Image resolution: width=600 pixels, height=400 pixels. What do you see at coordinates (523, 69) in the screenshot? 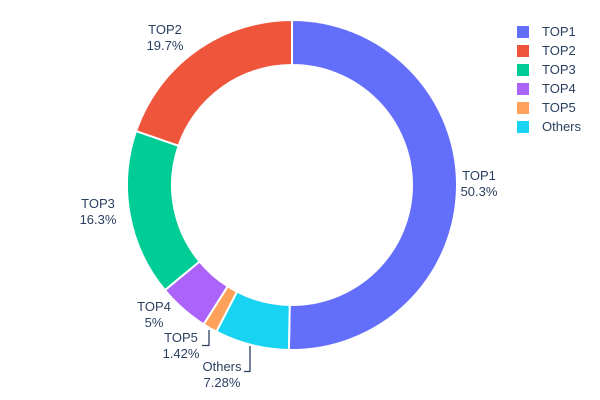
I see `legend-swatch-top3` at bounding box center [523, 69].